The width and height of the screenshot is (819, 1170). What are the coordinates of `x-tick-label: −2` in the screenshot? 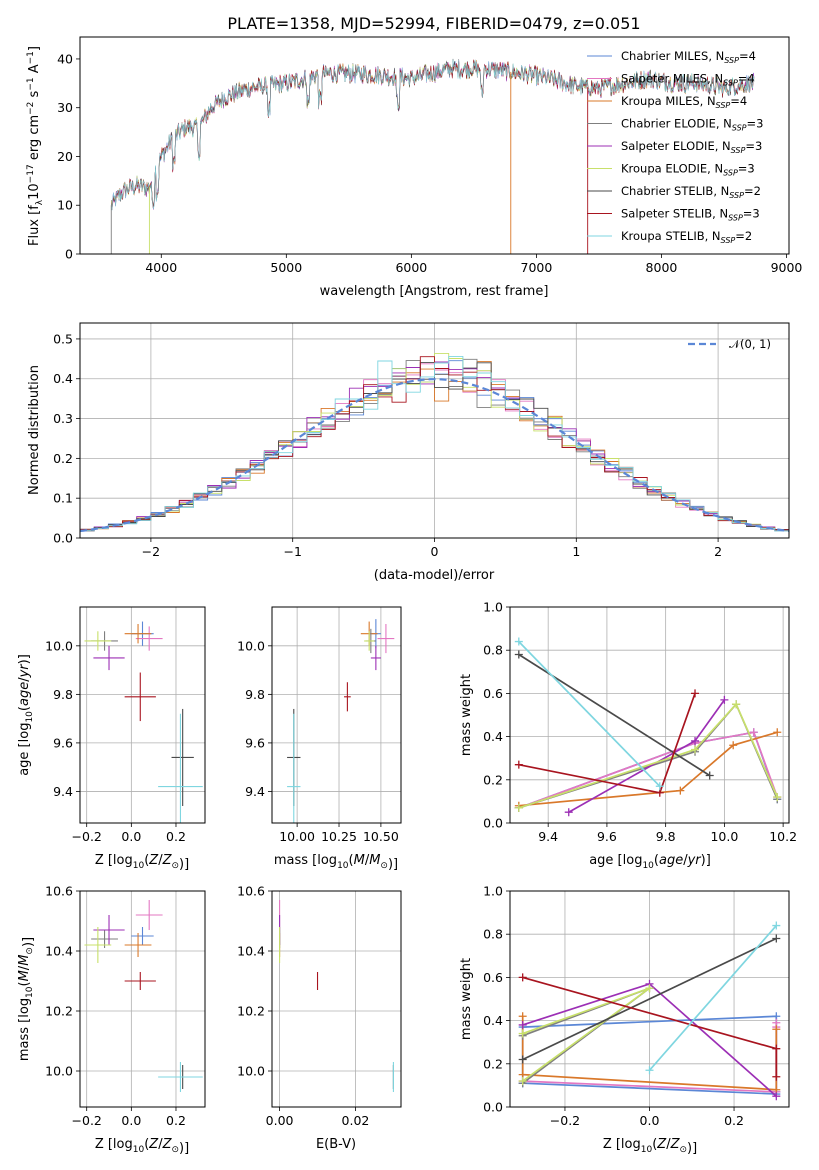 It's located at (151, 551).